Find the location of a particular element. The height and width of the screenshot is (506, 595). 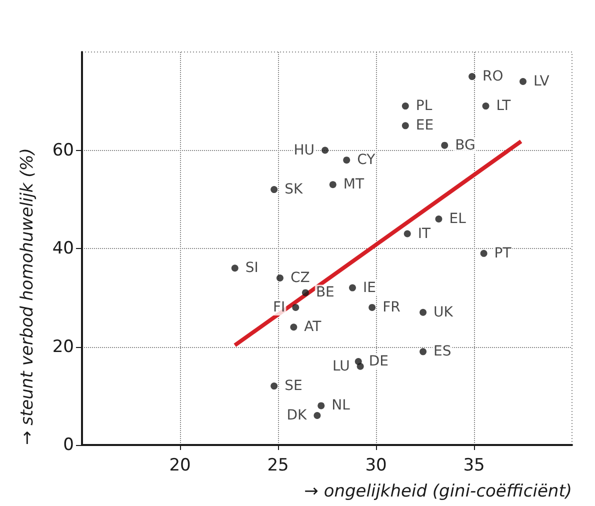

data-label: LT is located at coordinates (504, 106).